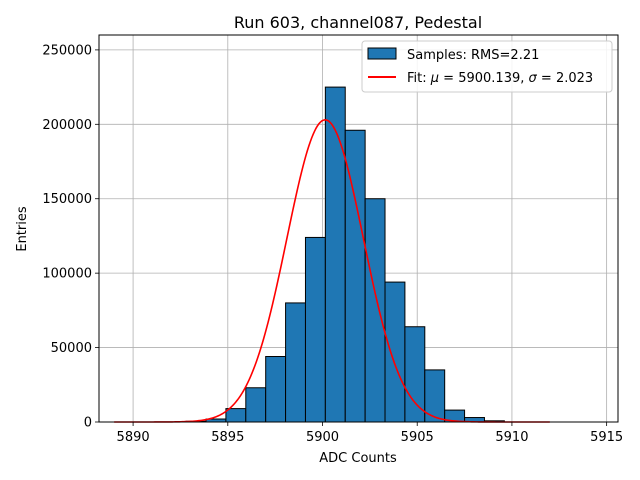 The width and height of the screenshot is (640, 480). What do you see at coordinates (71, 348) in the screenshot?
I see `y-tick-label: 50000` at bounding box center [71, 348].